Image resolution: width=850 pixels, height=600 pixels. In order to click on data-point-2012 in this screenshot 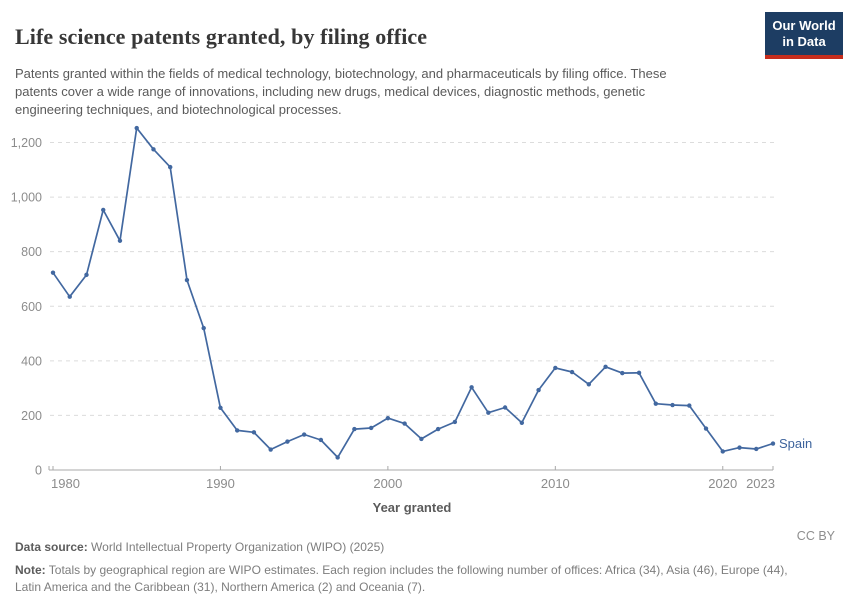, I will do `click(589, 384)`.